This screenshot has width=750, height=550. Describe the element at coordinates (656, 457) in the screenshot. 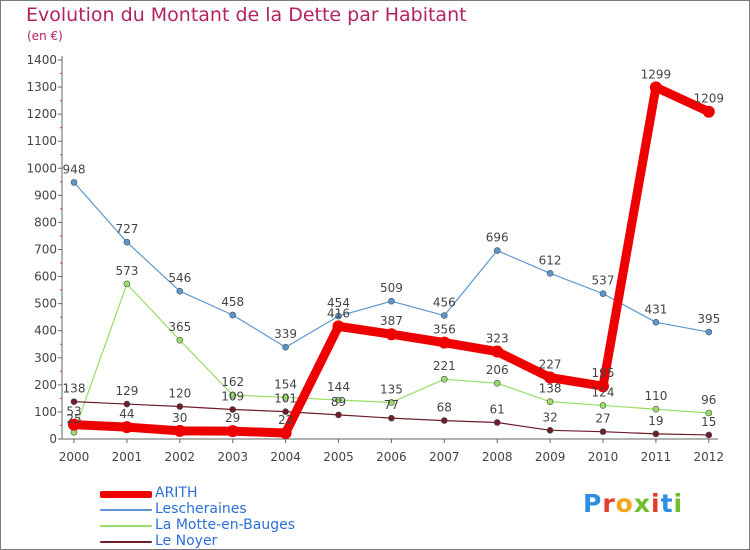

I see `x-tick-label: 2011` at that location.